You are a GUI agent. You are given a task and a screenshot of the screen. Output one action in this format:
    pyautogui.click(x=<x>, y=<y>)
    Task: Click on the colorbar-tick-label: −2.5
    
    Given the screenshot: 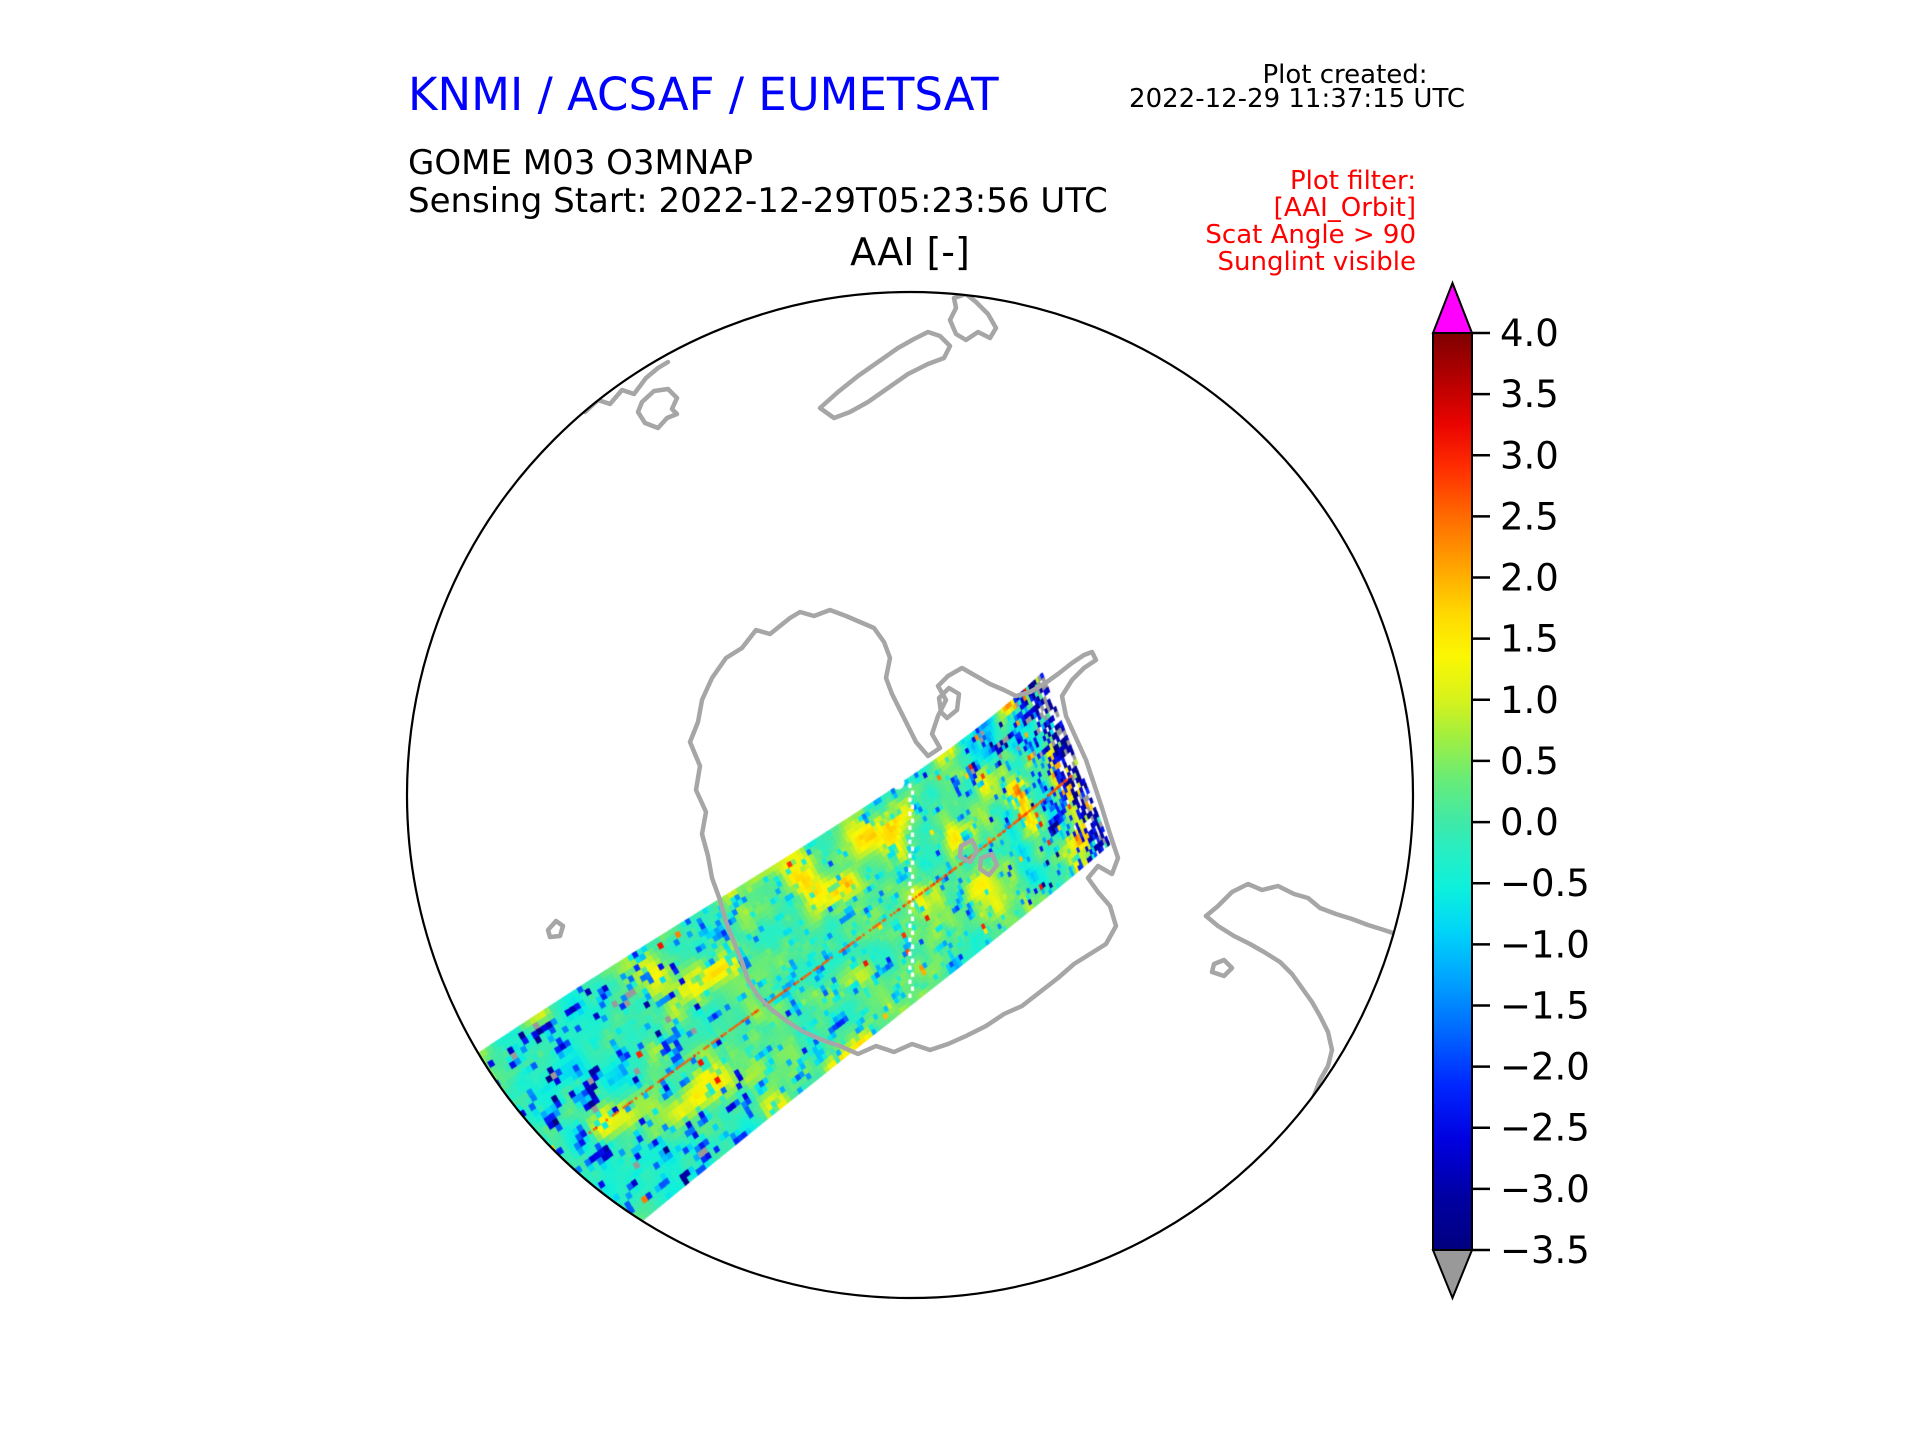 What is the action you would take?
    pyautogui.click(x=1545, y=1128)
    